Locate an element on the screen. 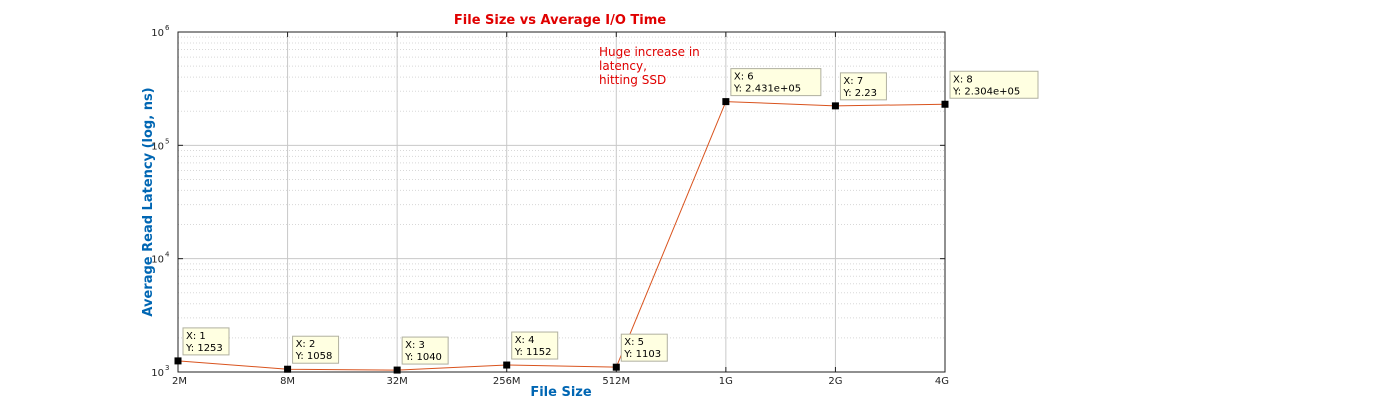 This screenshot has height=418, width=1379. datatip: X: 3Y: 1040 is located at coordinates (425, 350).